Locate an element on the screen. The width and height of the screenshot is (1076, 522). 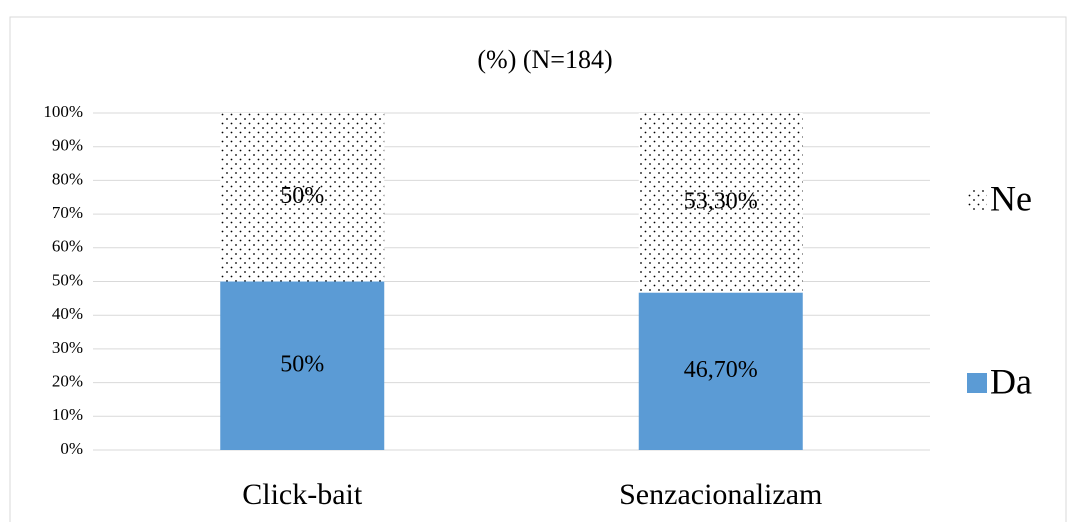
data-label: 46,70% is located at coordinates (721, 370).